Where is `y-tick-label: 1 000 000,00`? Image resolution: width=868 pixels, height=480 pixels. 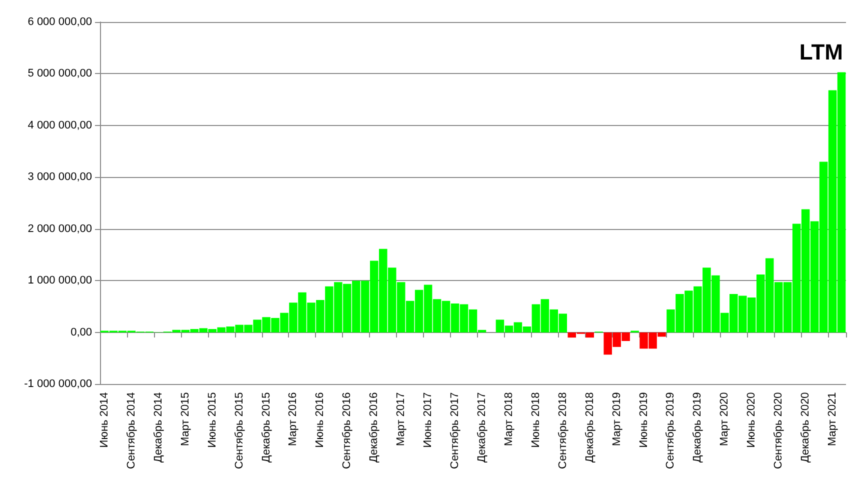
y-tick-label: 1 000 000,00 is located at coordinates (60, 280).